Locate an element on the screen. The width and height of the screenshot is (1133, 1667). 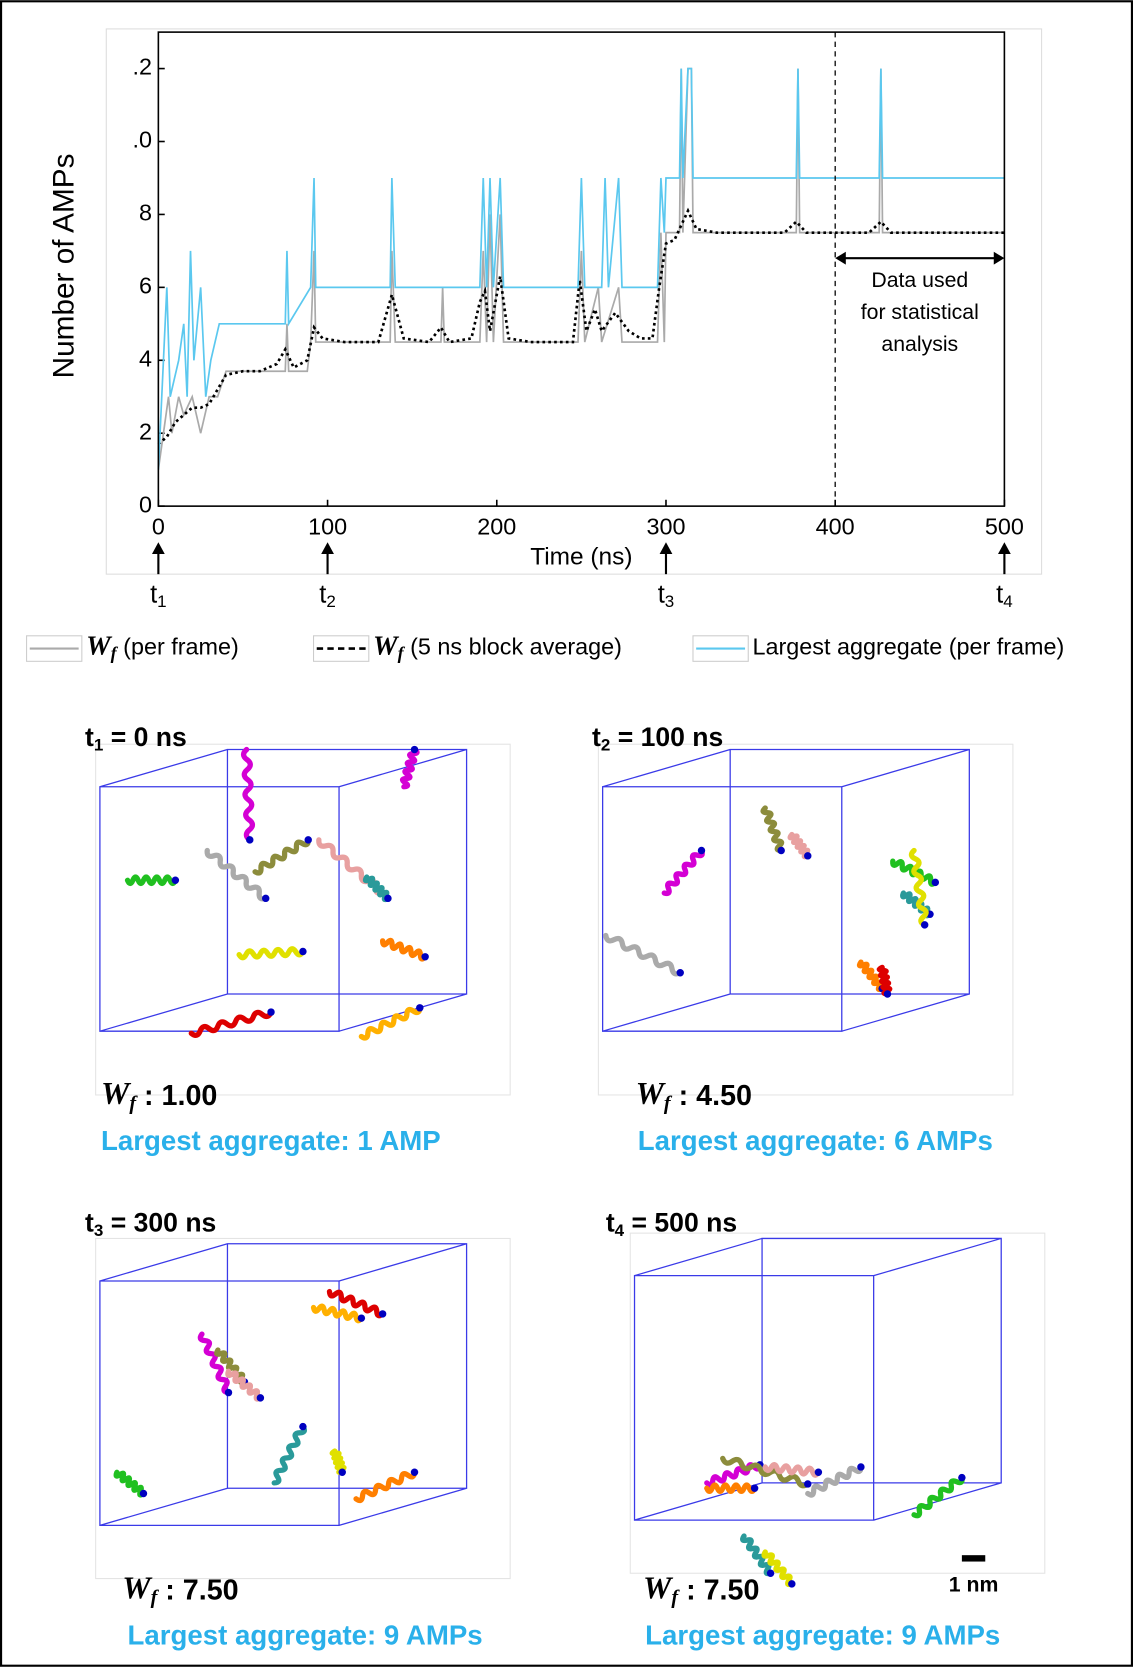
time-marker-sub: 3 is located at coordinates (669, 601).